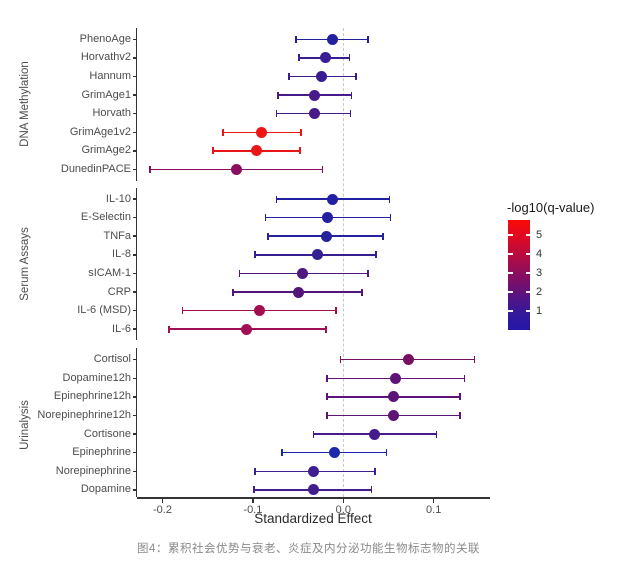 This screenshot has width=617, height=568. I want to click on row-label: IL-8, so click(121, 254).